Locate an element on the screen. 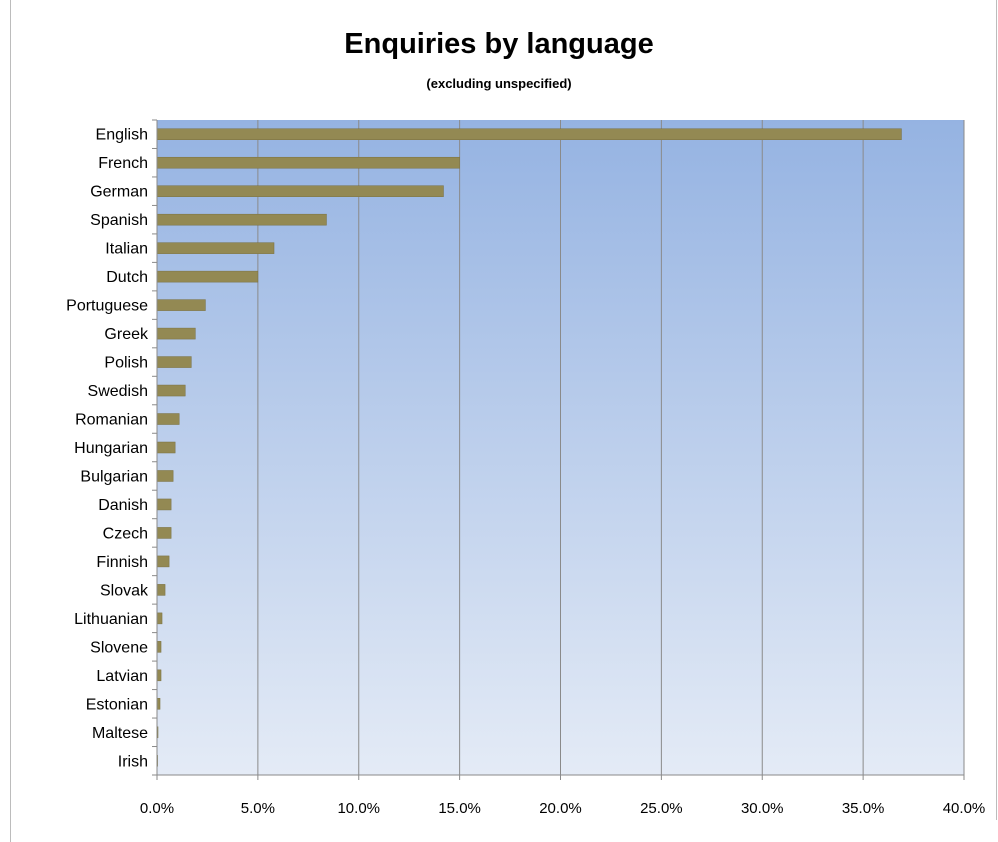 The height and width of the screenshot is (842, 998). category-label: Lithuanian is located at coordinates (111, 619).